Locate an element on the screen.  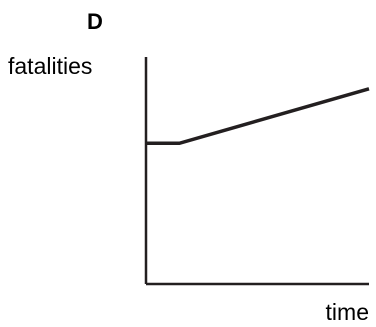
series-layer is located at coordinates (258, 116).